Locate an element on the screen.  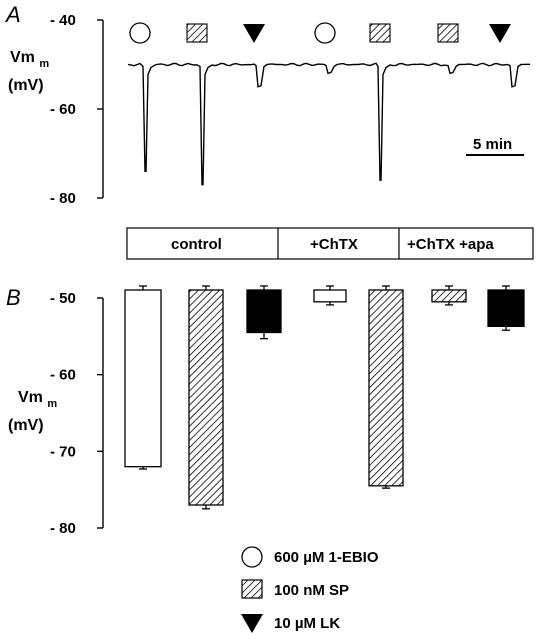
panel-a-yunit: (mV) is located at coordinates (26, 85).